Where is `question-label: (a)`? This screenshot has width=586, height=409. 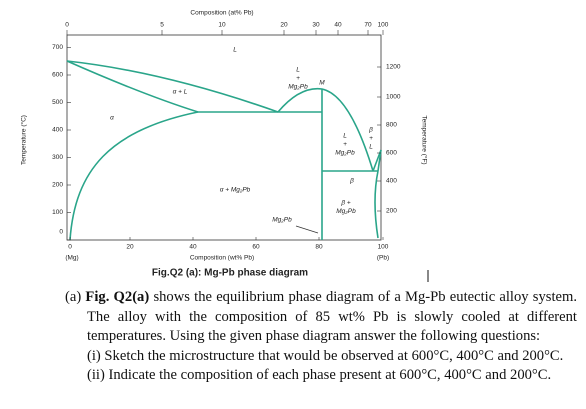
question-label: (a) is located at coordinates (73, 297).